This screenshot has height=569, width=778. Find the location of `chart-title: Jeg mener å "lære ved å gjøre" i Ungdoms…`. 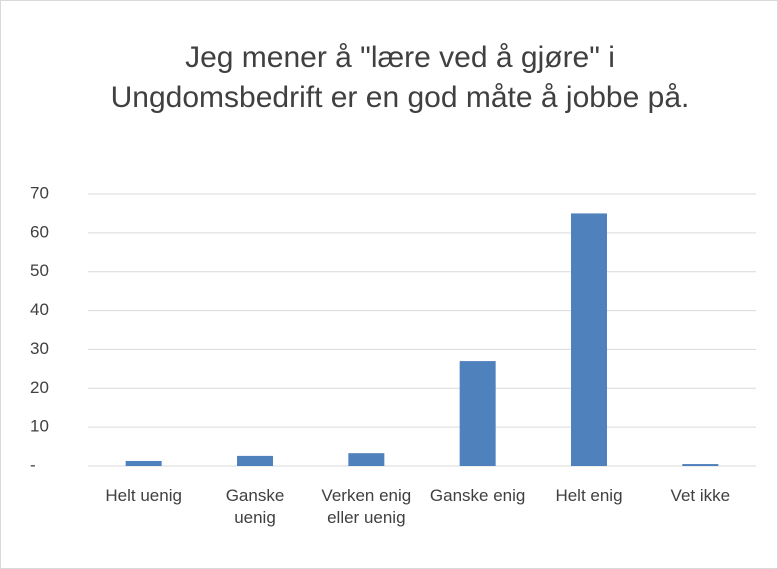

chart-title: Jeg mener å "lære ved å gjøre" i Ungdoms… is located at coordinates (400, 77).